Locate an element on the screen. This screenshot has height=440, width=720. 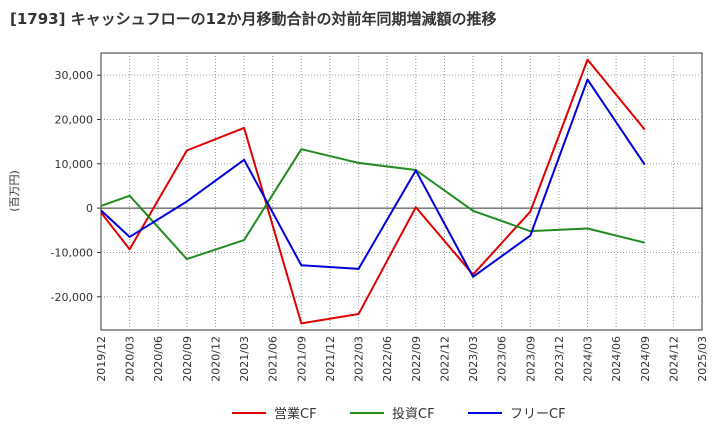
y-tick-labels: 30,000 20,000 10,000 0 -10,000 -20,000 is located at coordinates (76, 186).